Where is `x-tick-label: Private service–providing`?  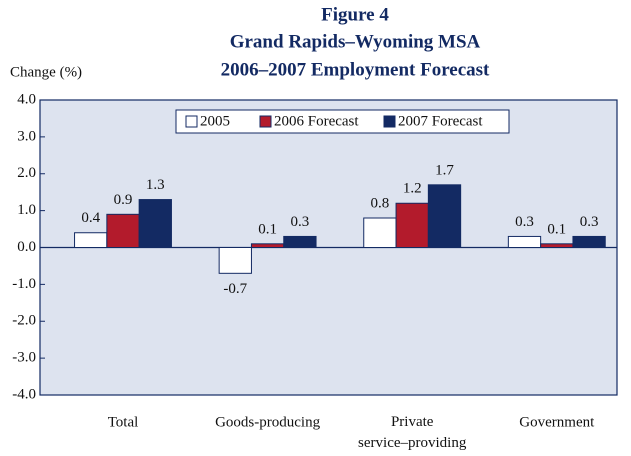
x-tick-label: Private service–providing is located at coordinates (412, 432).